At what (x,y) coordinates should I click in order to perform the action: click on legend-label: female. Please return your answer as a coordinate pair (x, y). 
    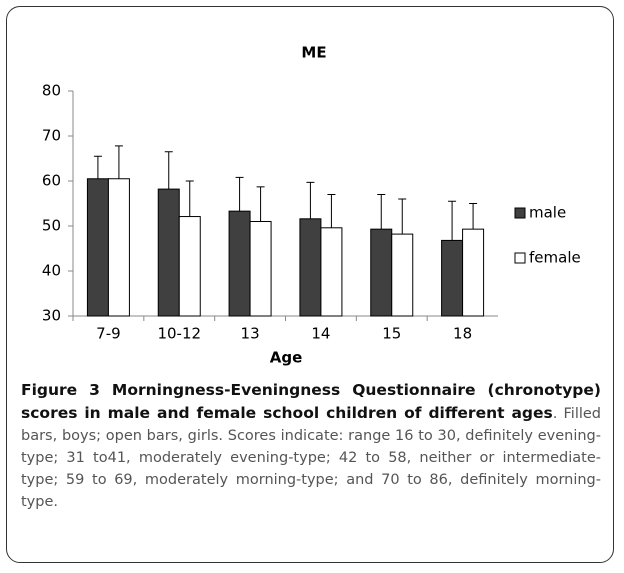
    Looking at the image, I should click on (555, 258).